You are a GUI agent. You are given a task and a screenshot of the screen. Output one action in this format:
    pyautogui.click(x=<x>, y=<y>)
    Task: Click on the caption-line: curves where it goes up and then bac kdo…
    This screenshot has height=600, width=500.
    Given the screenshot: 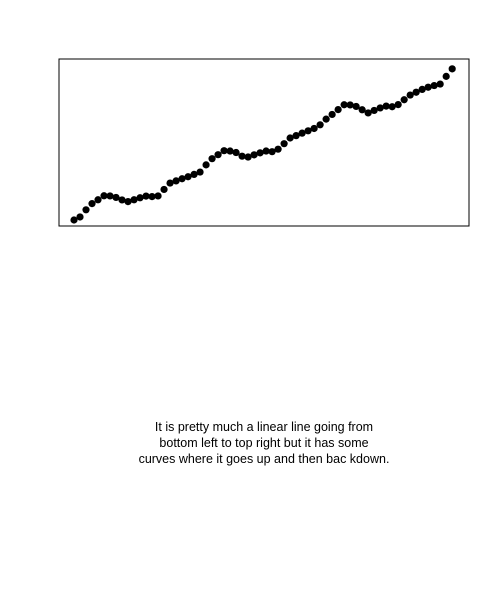 What is the action you would take?
    pyautogui.click(x=264, y=459)
    